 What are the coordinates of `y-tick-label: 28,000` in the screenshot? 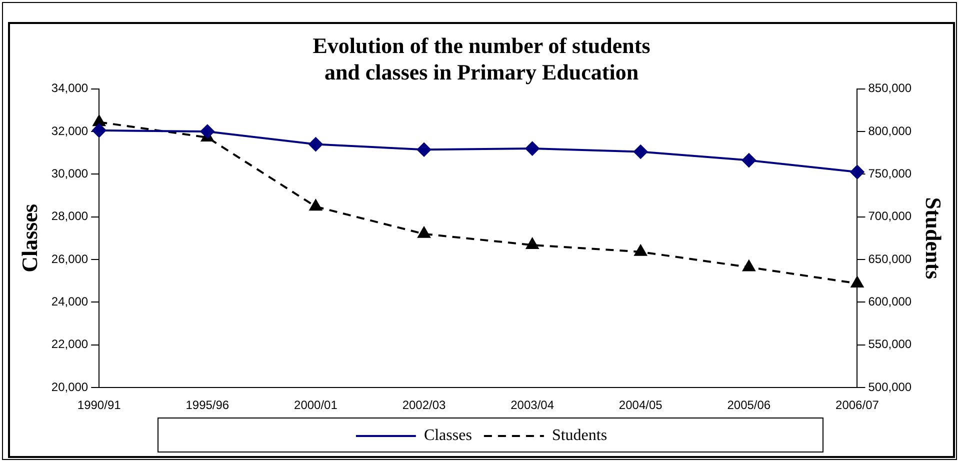 It's located at (69, 216).